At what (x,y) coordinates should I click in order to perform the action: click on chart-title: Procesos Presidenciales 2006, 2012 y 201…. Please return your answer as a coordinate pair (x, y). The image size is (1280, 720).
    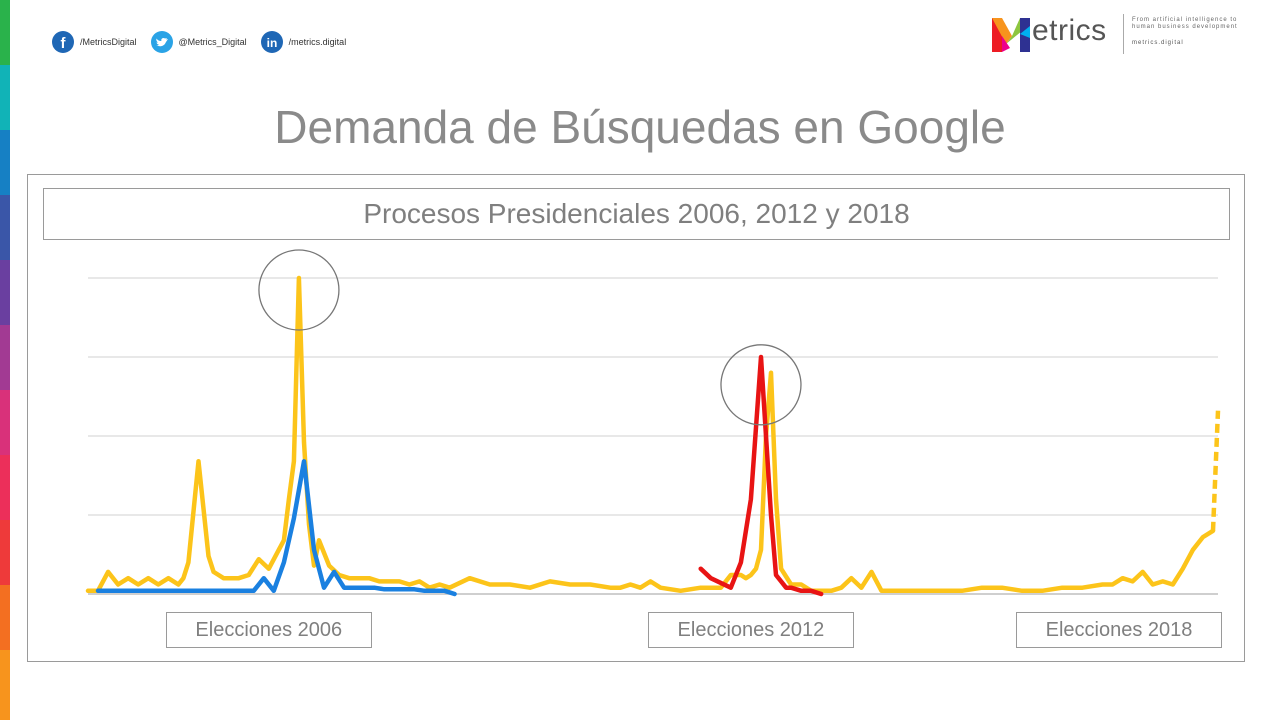
    Looking at the image, I should click on (636, 214).